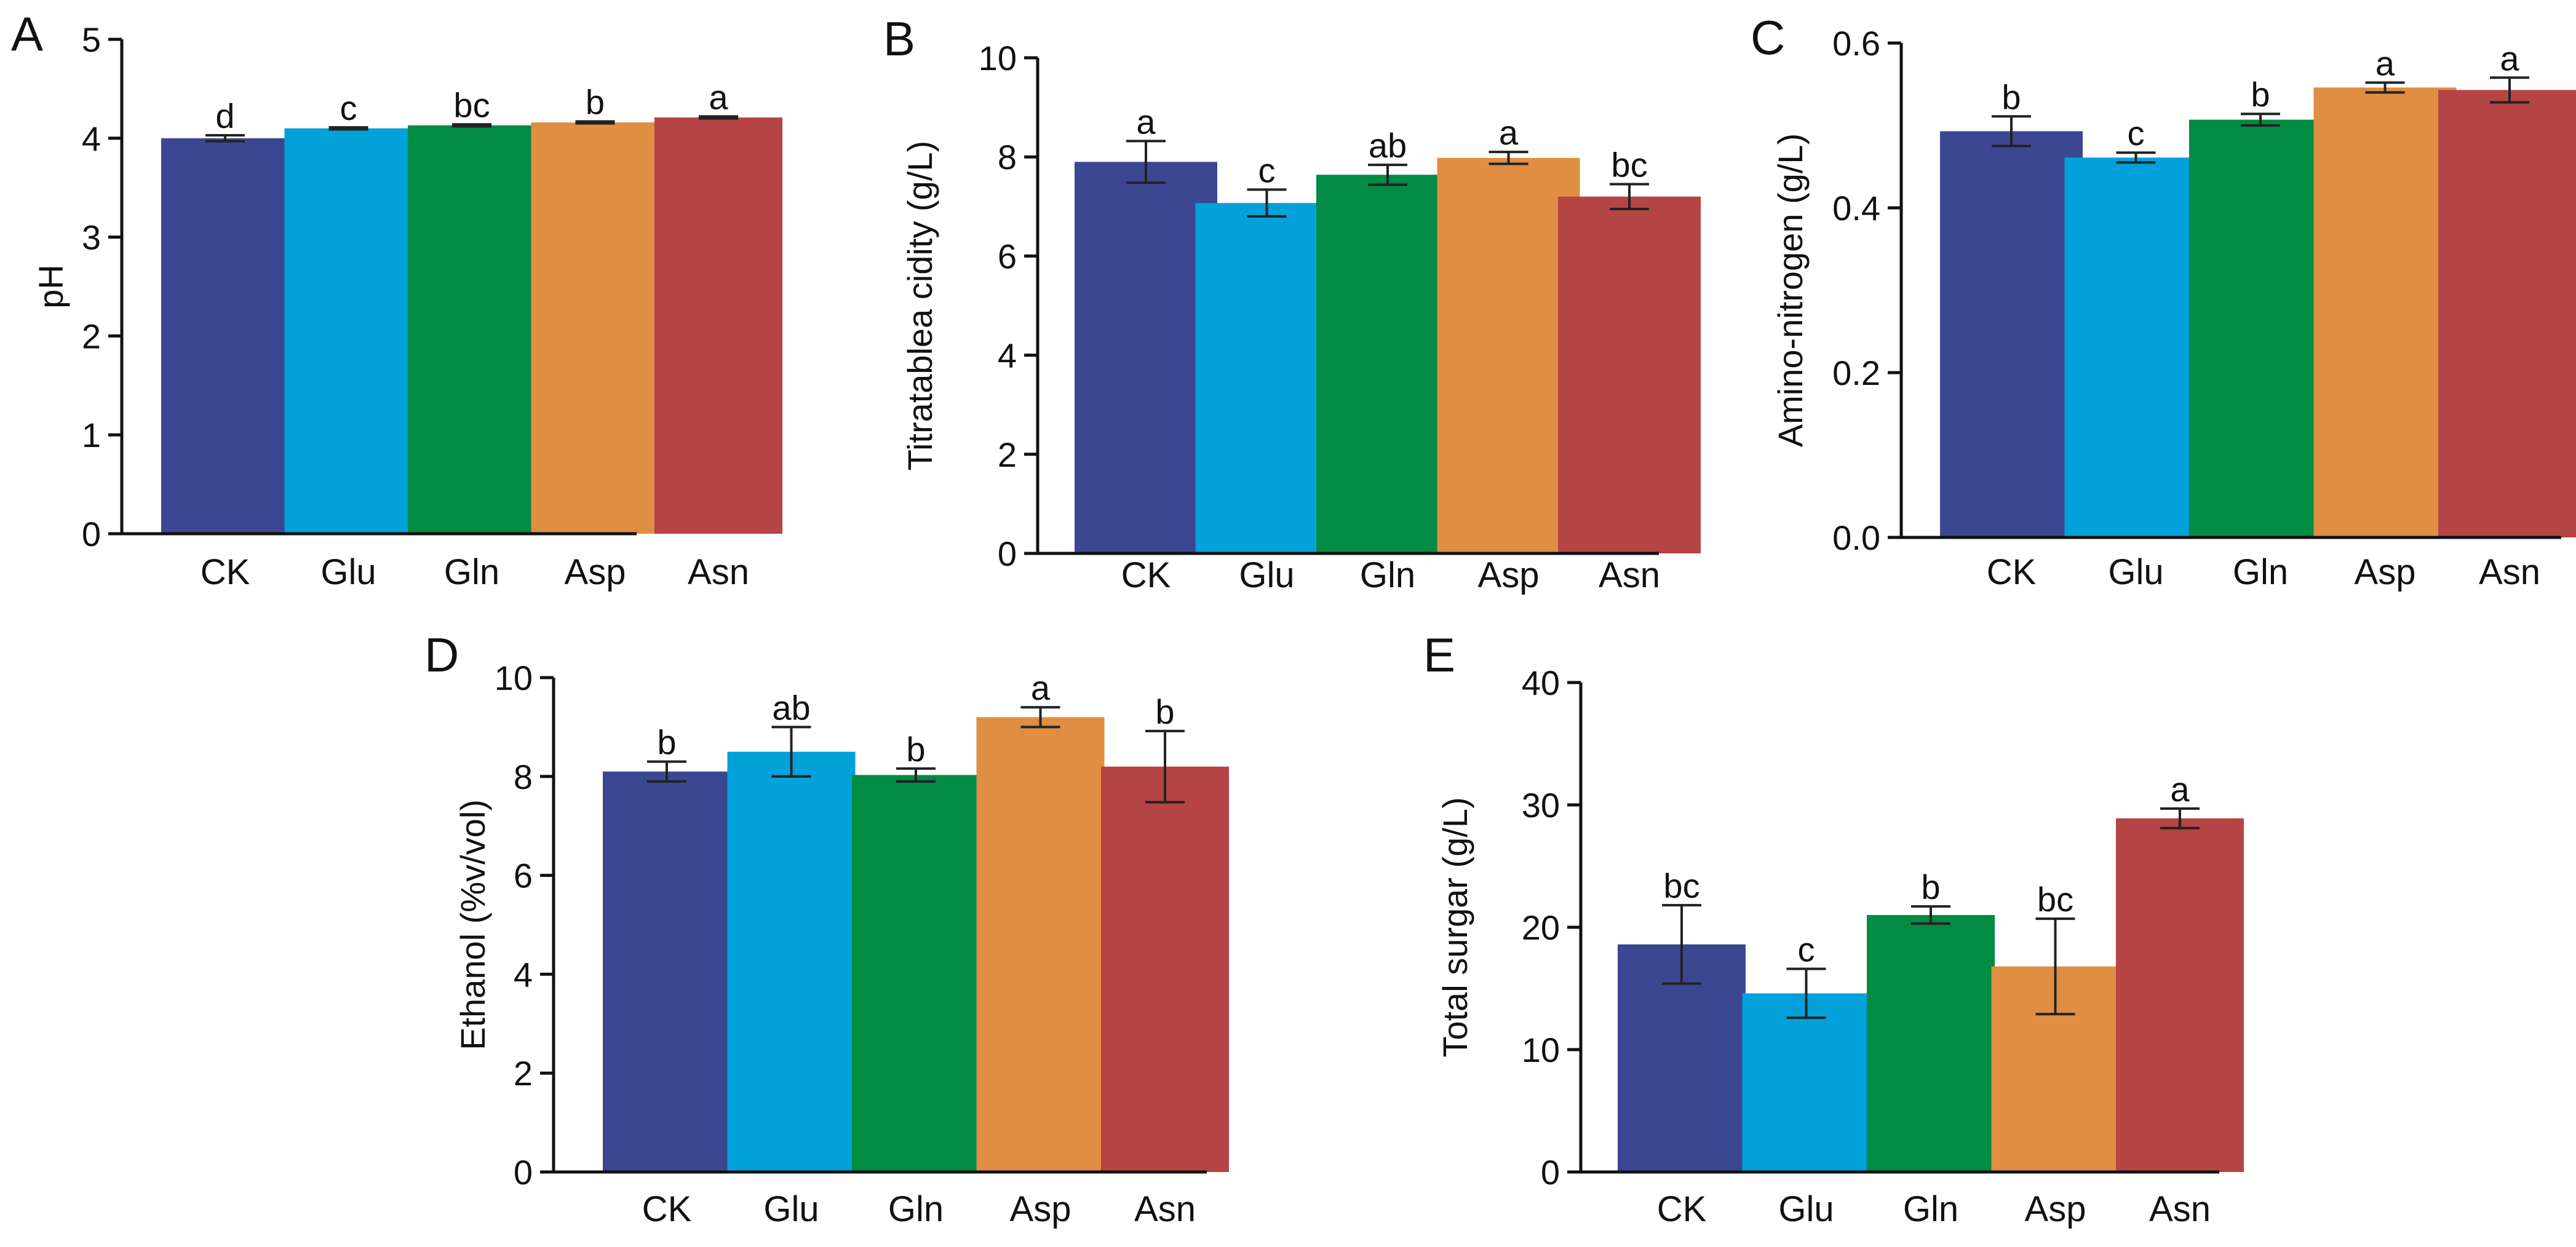 Image resolution: width=2576 pixels, height=1247 pixels. I want to click on y-tick-label: 1, so click(91, 435).